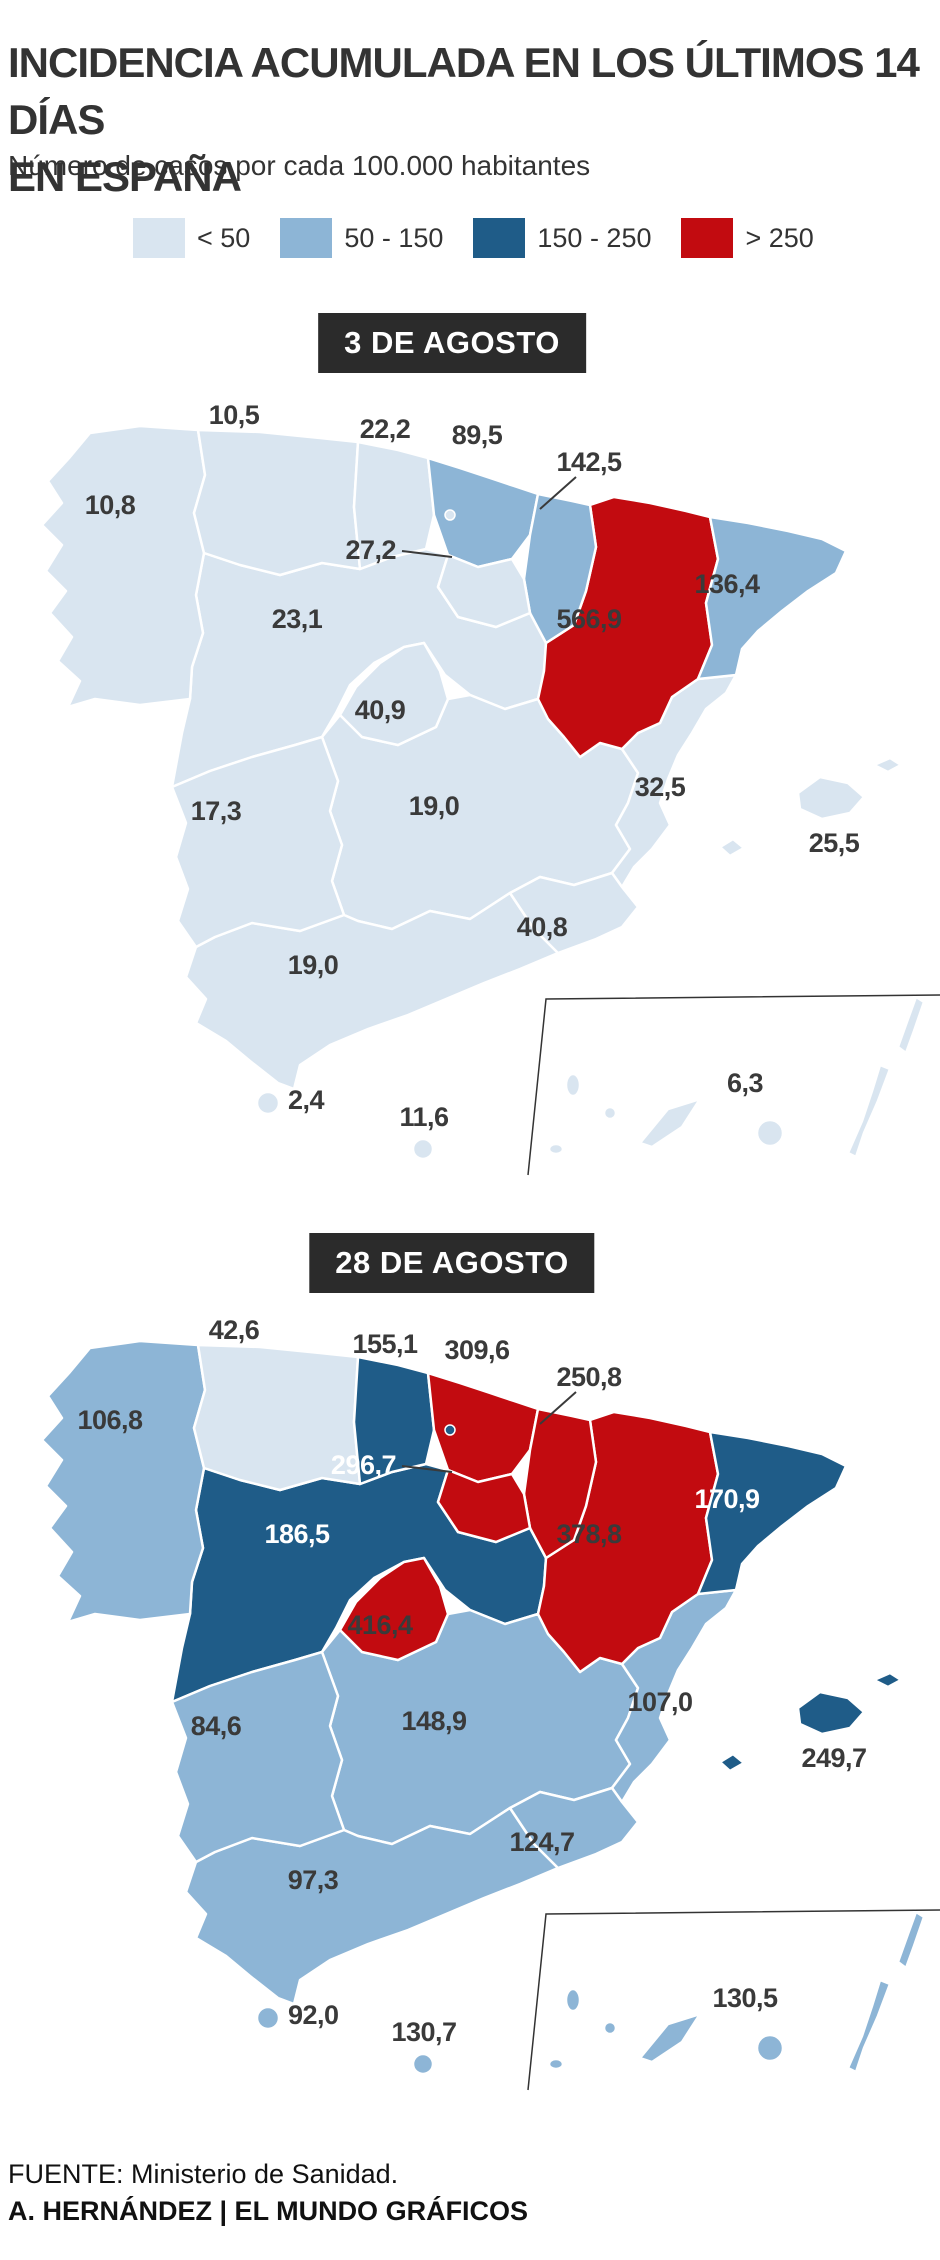  I want to click on value-label-valencia: 107,0, so click(659, 1702).